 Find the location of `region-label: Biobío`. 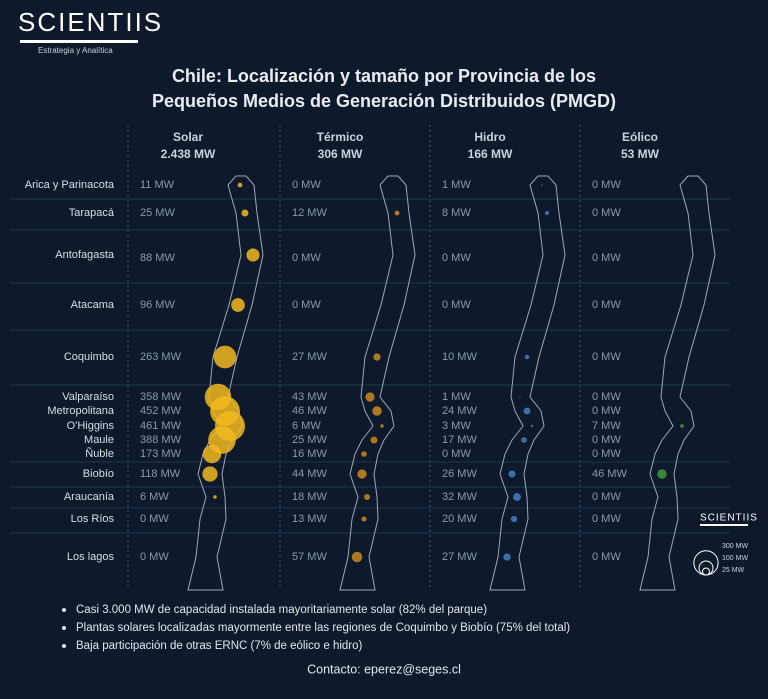

region-label: Biobío is located at coordinates (98, 474).